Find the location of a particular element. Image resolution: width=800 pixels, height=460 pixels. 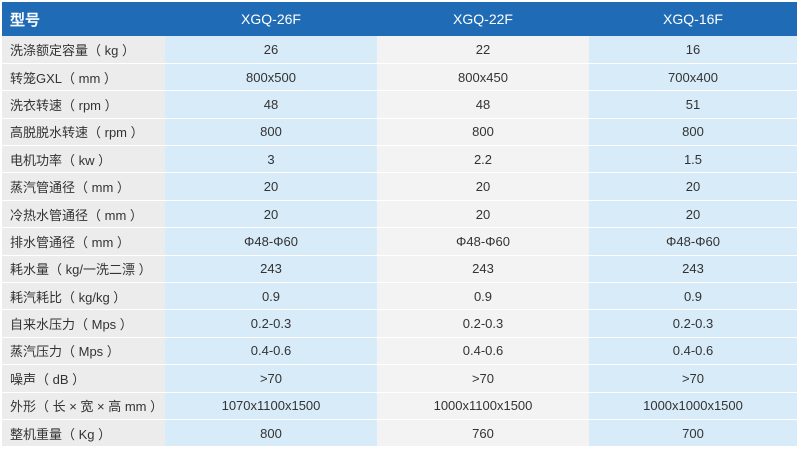

row-label: 外形（ 长 × 宽 × 高 mm ） is located at coordinates (83, 406).